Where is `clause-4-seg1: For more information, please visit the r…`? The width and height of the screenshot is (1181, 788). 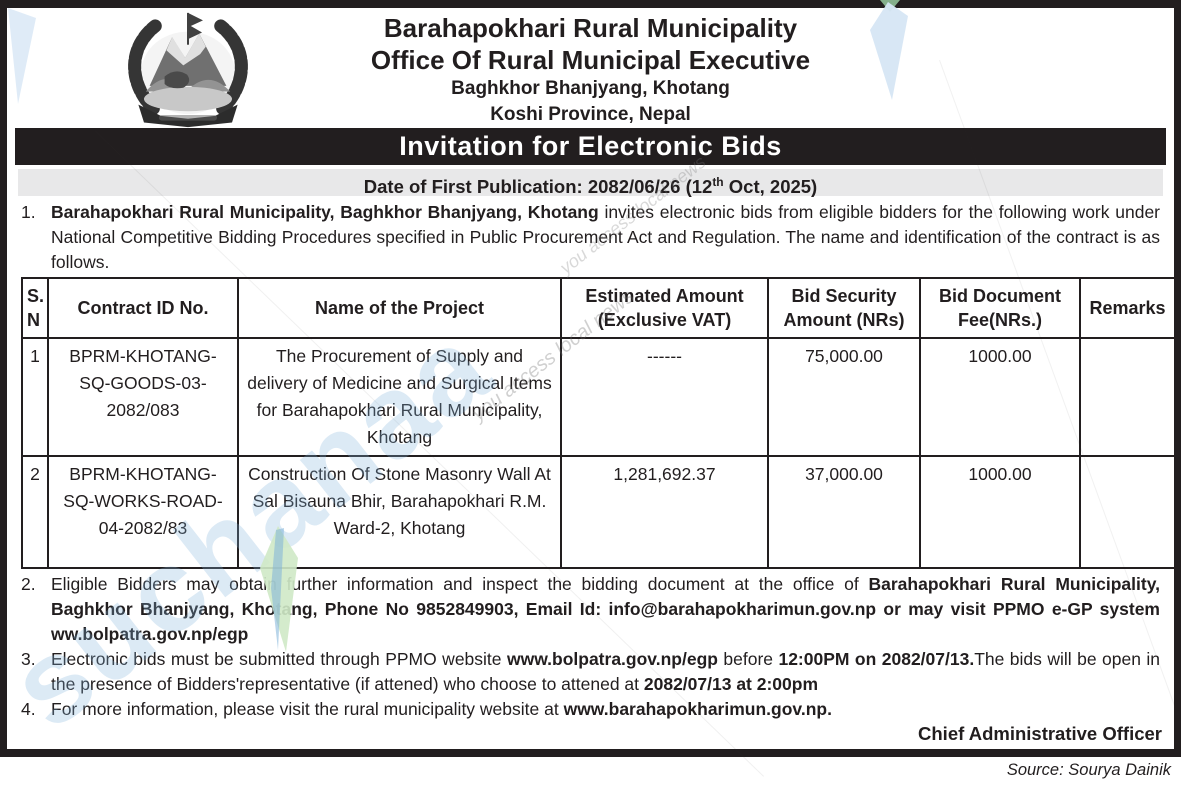 clause-4-seg1: For more information, please visit the r… is located at coordinates (307, 709).